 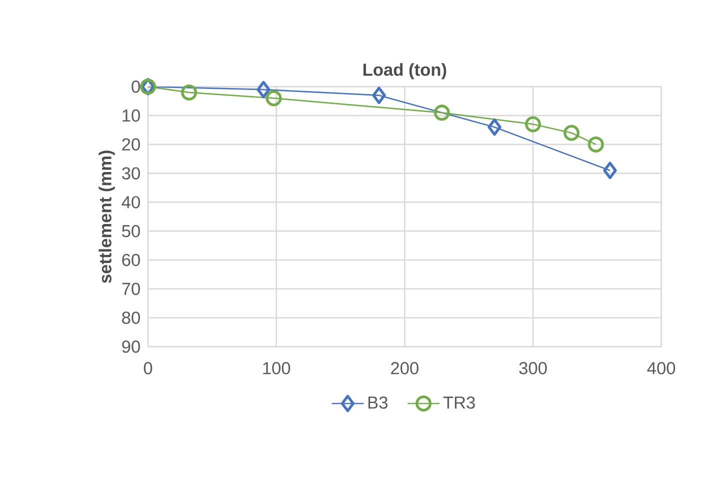 What do you see at coordinates (404, 71) in the screenshot?
I see `x-axis-title: Load (ton)` at bounding box center [404, 71].